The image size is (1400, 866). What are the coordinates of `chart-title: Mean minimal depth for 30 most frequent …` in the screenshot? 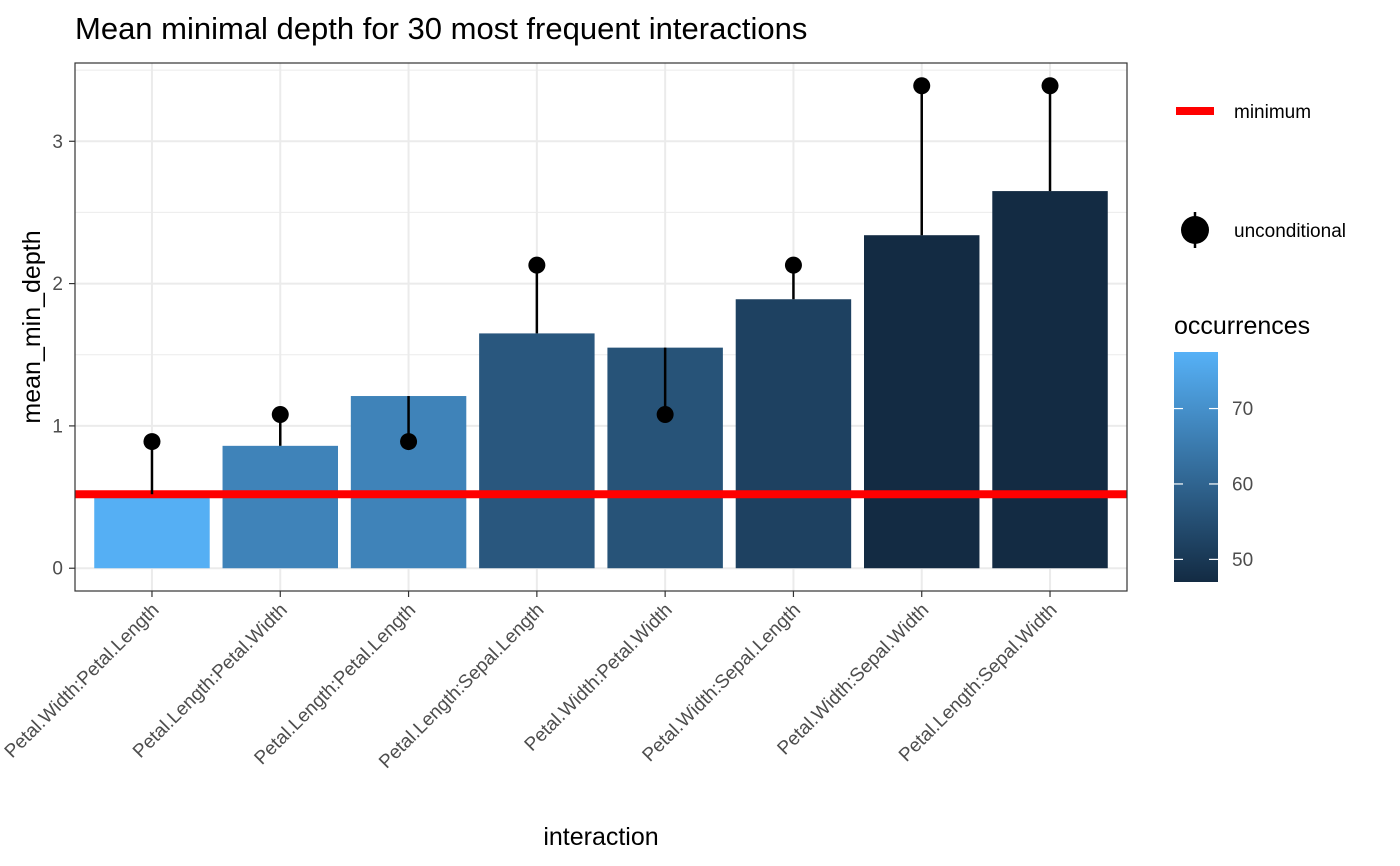 It's located at (441, 28).